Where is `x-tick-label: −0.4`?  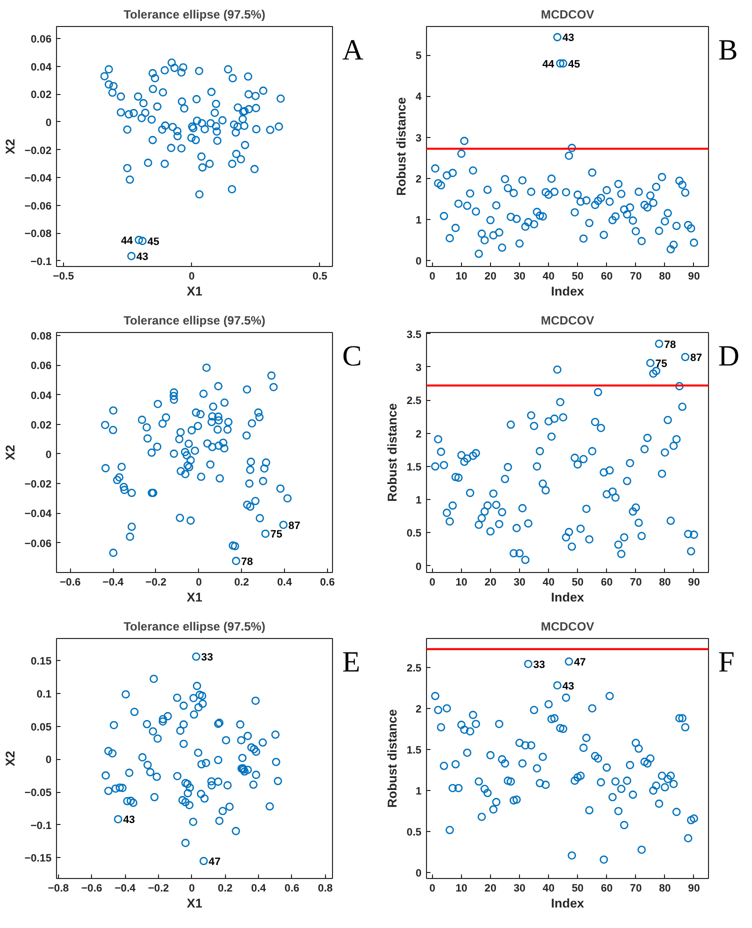 x-tick-label: −0.4 is located at coordinates (125, 888).